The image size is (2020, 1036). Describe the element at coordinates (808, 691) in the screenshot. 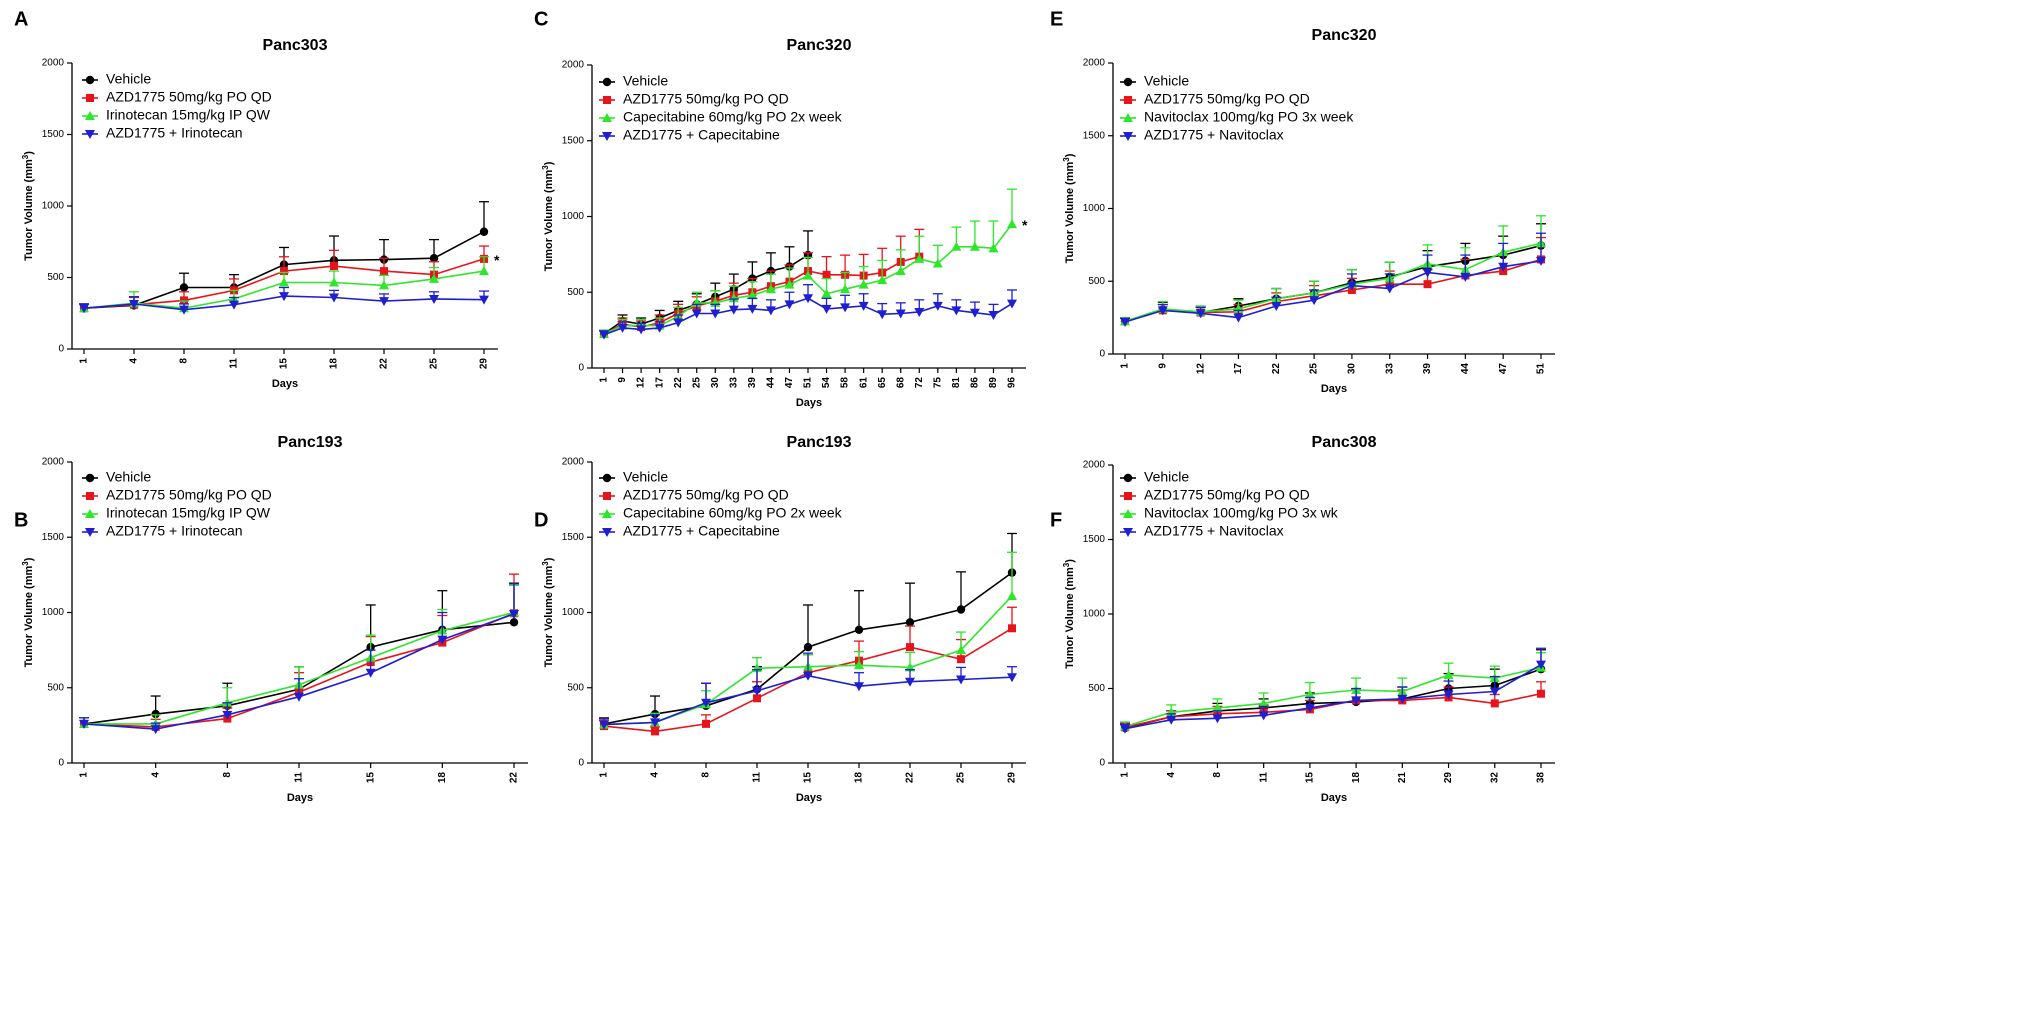

I see `series-azd1775-capecitabine` at that location.